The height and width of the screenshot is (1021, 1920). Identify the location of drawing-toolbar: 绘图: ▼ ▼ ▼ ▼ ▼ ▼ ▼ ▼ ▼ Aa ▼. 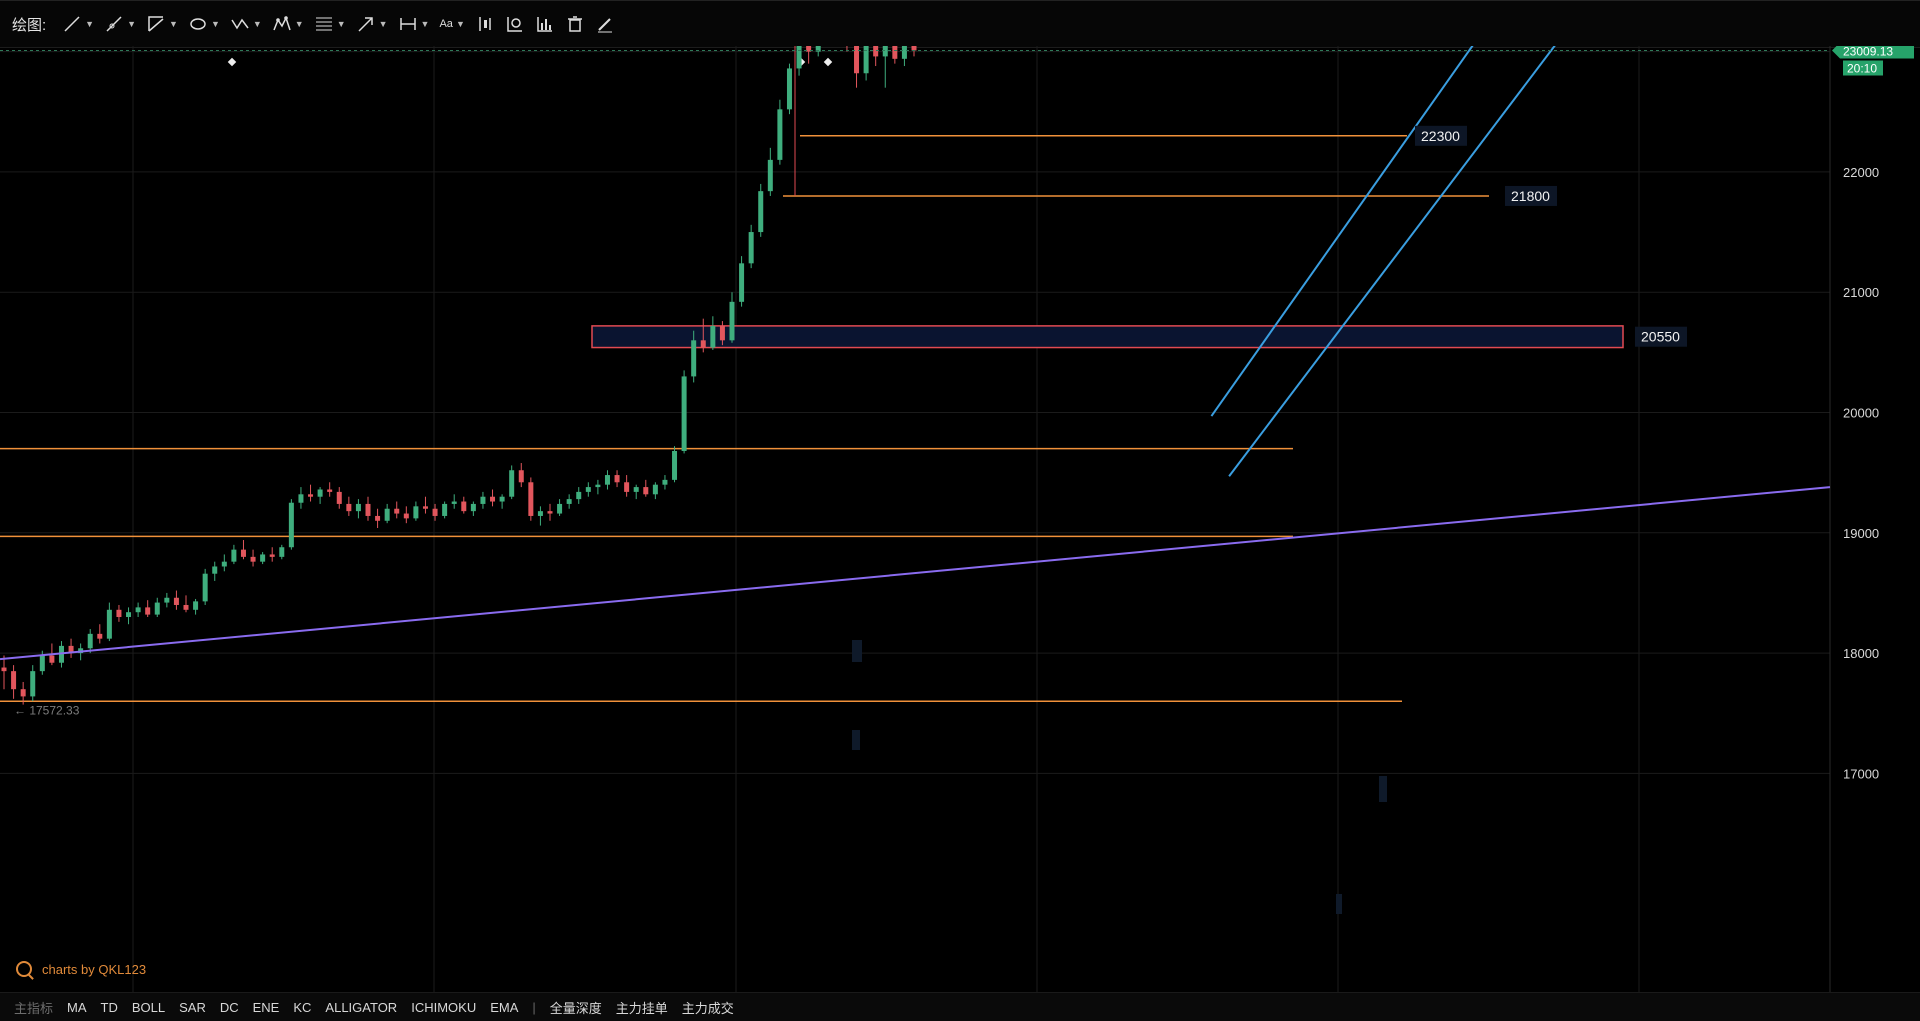
(960, 24).